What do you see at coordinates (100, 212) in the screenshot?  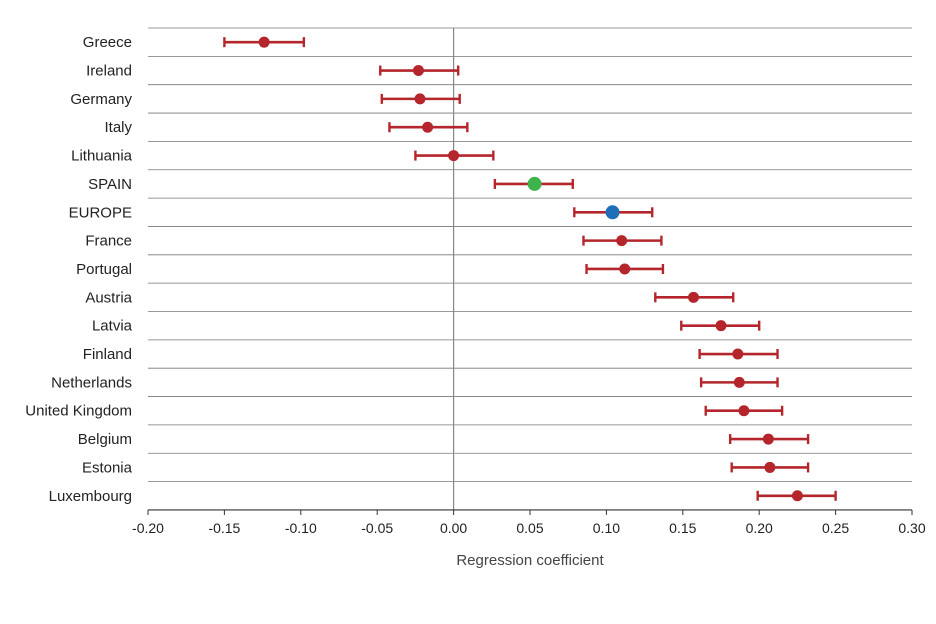 I see `category-label: EUROPE` at bounding box center [100, 212].